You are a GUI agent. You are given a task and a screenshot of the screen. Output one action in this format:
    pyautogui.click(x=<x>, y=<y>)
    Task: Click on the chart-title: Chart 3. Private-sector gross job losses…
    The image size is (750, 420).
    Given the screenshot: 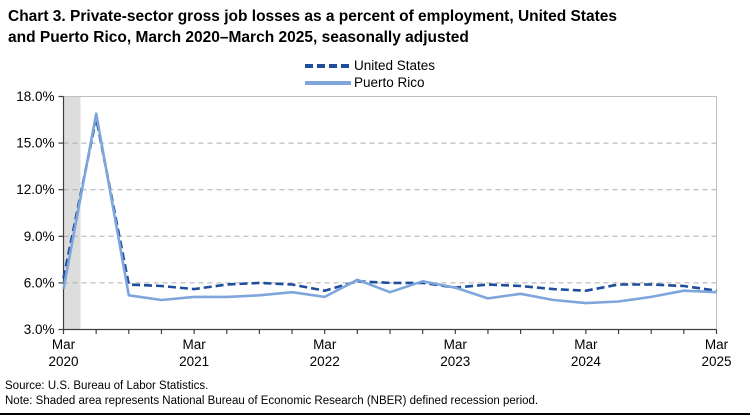 What is the action you would take?
    pyautogui.click(x=378, y=27)
    